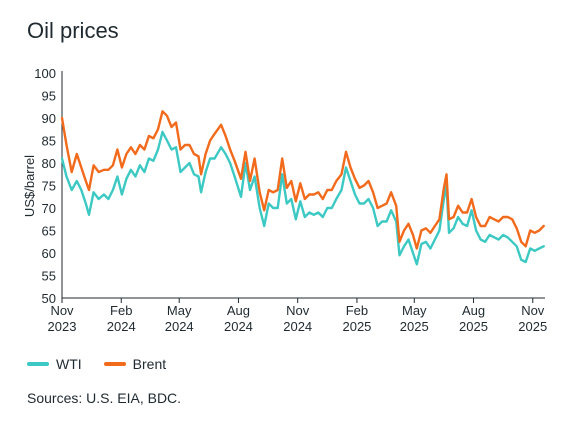 This screenshot has width=575, height=431. Describe the element at coordinates (73, 30) in the screenshot. I see `chart-title: Oil prices` at that location.